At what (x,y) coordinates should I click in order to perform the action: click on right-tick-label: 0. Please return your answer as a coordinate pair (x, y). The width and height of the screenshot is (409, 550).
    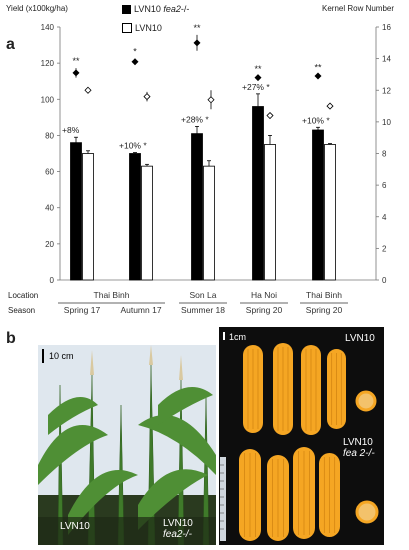
    Looking at the image, I should click on (384, 280).